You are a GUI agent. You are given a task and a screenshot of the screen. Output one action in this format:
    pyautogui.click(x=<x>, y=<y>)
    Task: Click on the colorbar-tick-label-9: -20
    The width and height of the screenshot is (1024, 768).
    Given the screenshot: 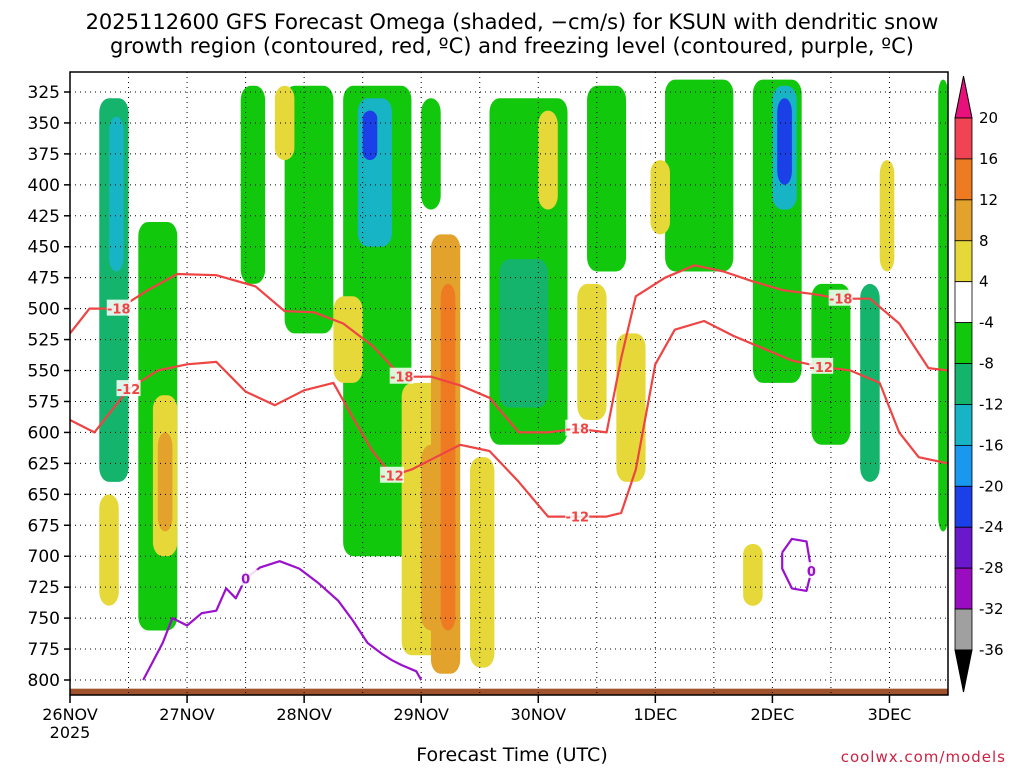 What is the action you would take?
    pyautogui.click(x=991, y=486)
    